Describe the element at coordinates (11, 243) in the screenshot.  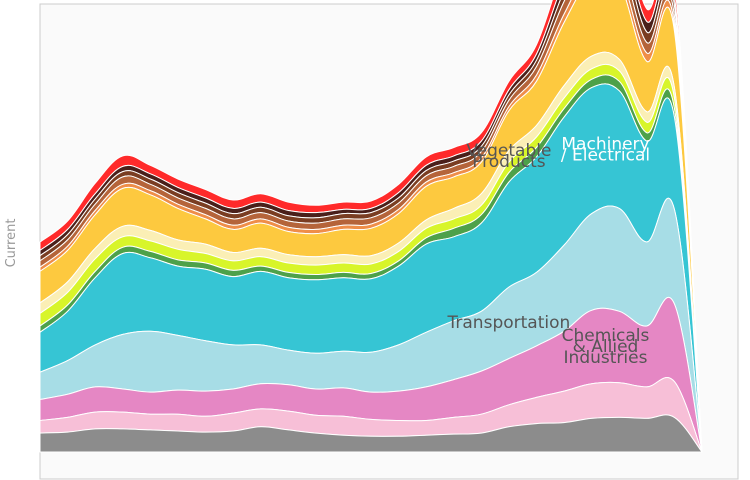
I see `y-axis-label: Current` at that location.